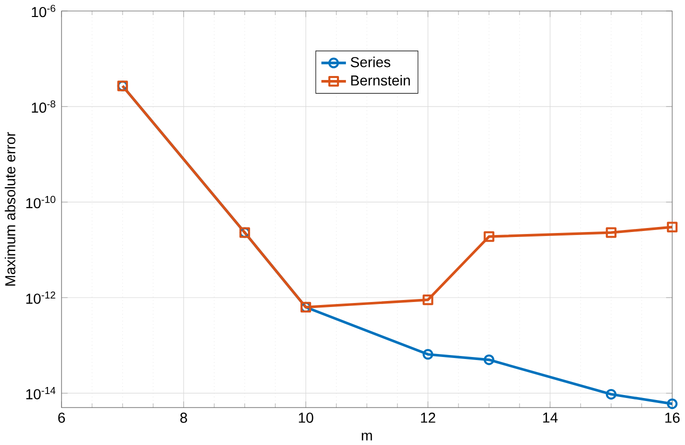  What do you see at coordinates (41, 202) in the screenshot?
I see `y-tick-label: 10$^{-10}$` at bounding box center [41, 202].